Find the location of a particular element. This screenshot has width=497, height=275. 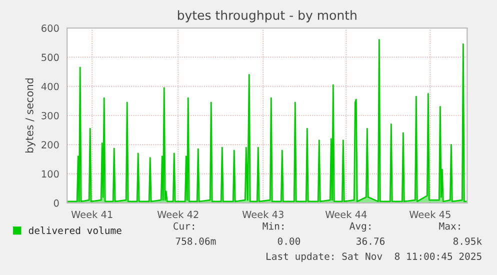

text: Last update: Sat Nov 8 11:00:45 2025 is located at coordinates (374, 257).